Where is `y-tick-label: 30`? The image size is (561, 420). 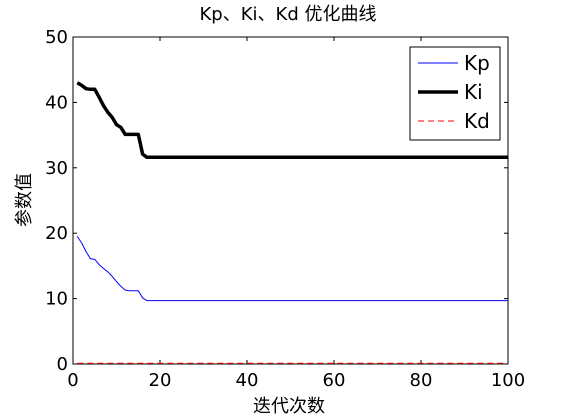 y-tick-label: 30 is located at coordinates (56, 168).